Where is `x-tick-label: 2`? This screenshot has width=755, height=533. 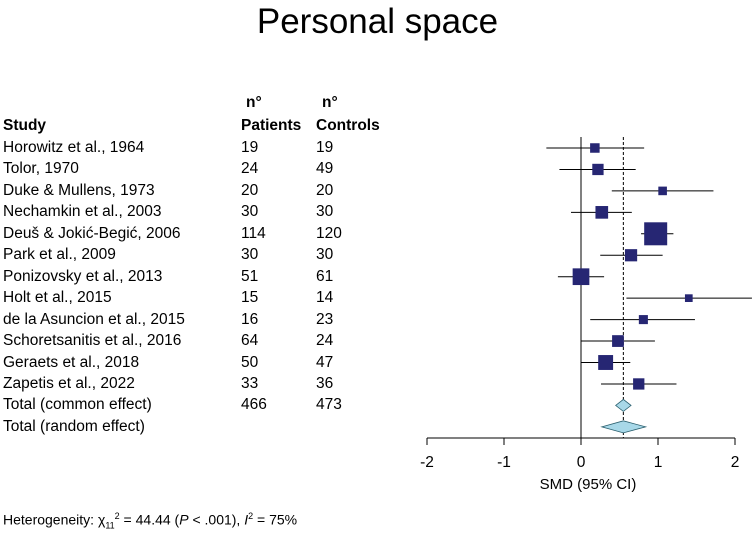
x-tick-label: 2 is located at coordinates (735, 462).